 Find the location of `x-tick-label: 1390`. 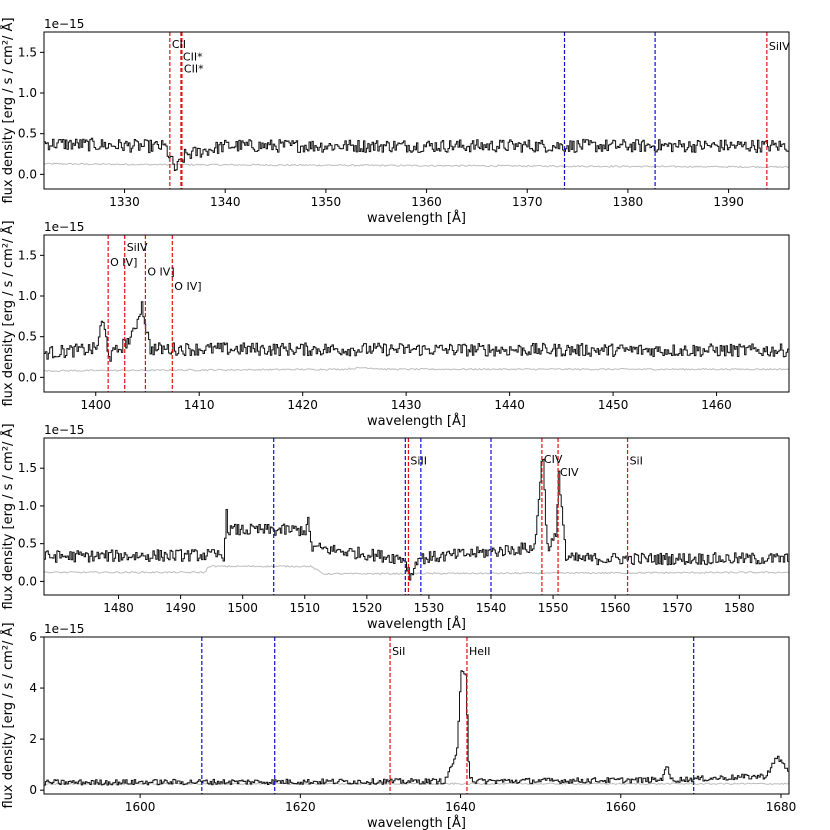

x-tick-label: 1390 is located at coordinates (728, 202).